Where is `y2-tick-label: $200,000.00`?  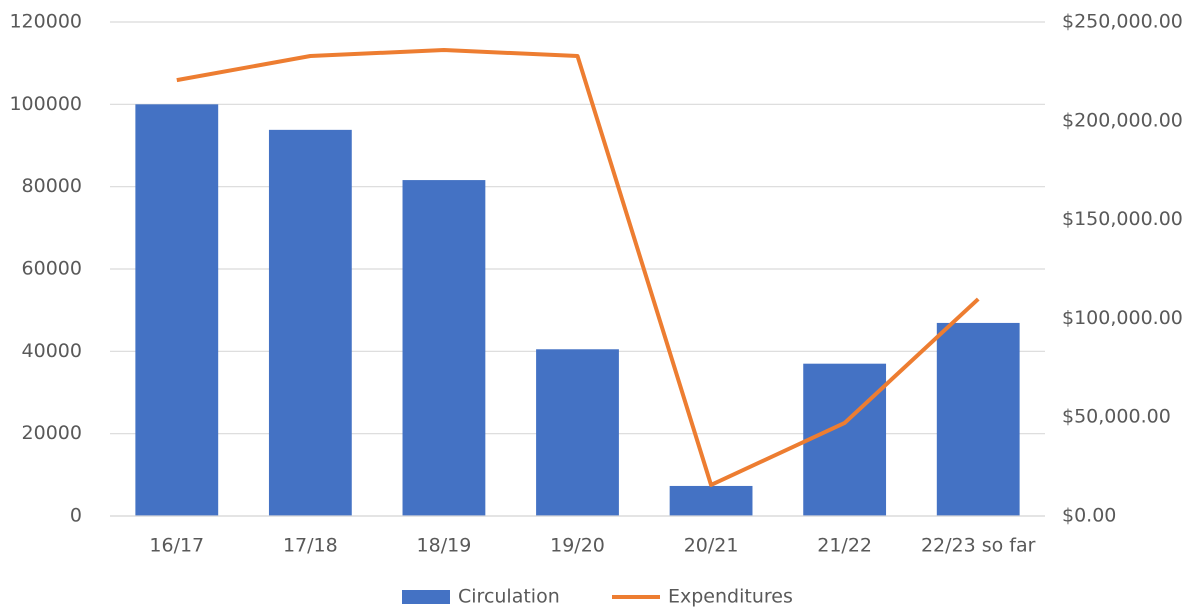 y2-tick-label: $200,000.00 is located at coordinates (1122, 120).